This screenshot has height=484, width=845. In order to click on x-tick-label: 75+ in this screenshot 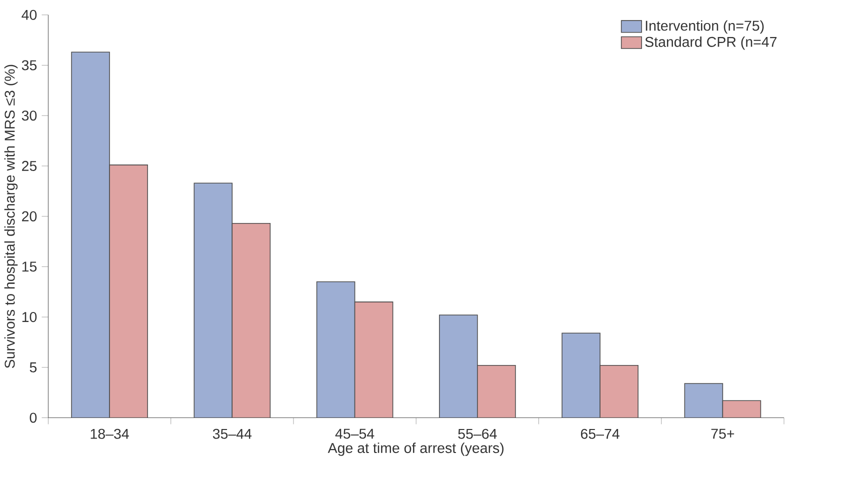, I will do `click(722, 433)`.